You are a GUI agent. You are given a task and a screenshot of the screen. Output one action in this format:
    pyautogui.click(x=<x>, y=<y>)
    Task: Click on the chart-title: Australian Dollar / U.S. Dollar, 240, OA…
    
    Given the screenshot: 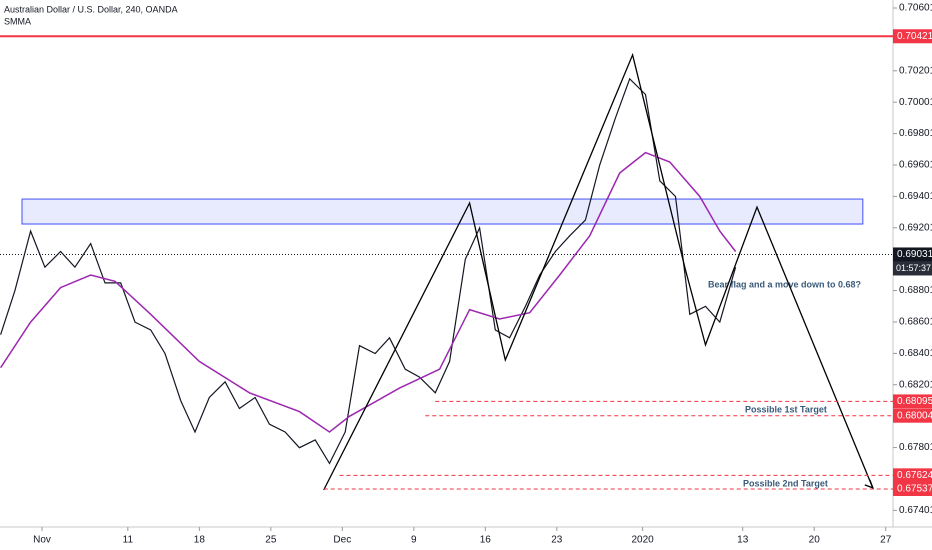 What is the action you would take?
    pyautogui.click(x=91, y=9)
    